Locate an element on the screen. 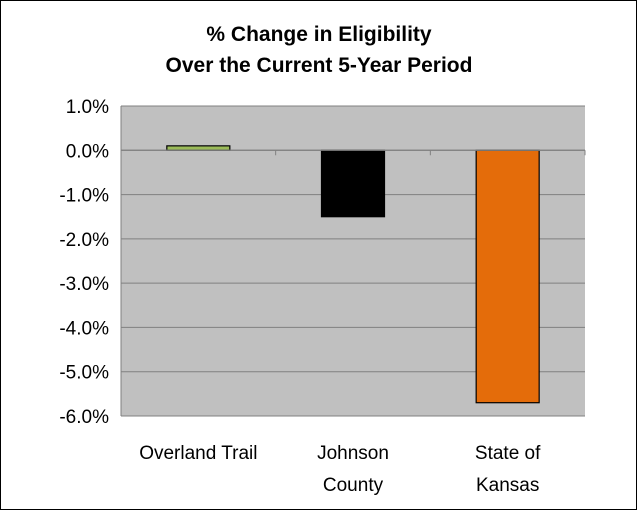  y-tick-label: -6.0% is located at coordinates (84, 417).